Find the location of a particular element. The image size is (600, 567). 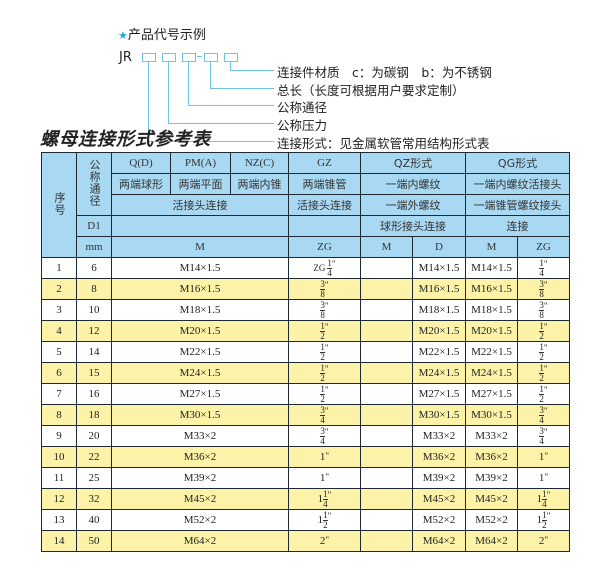

cell-qg-zg: 2" is located at coordinates (544, 541).